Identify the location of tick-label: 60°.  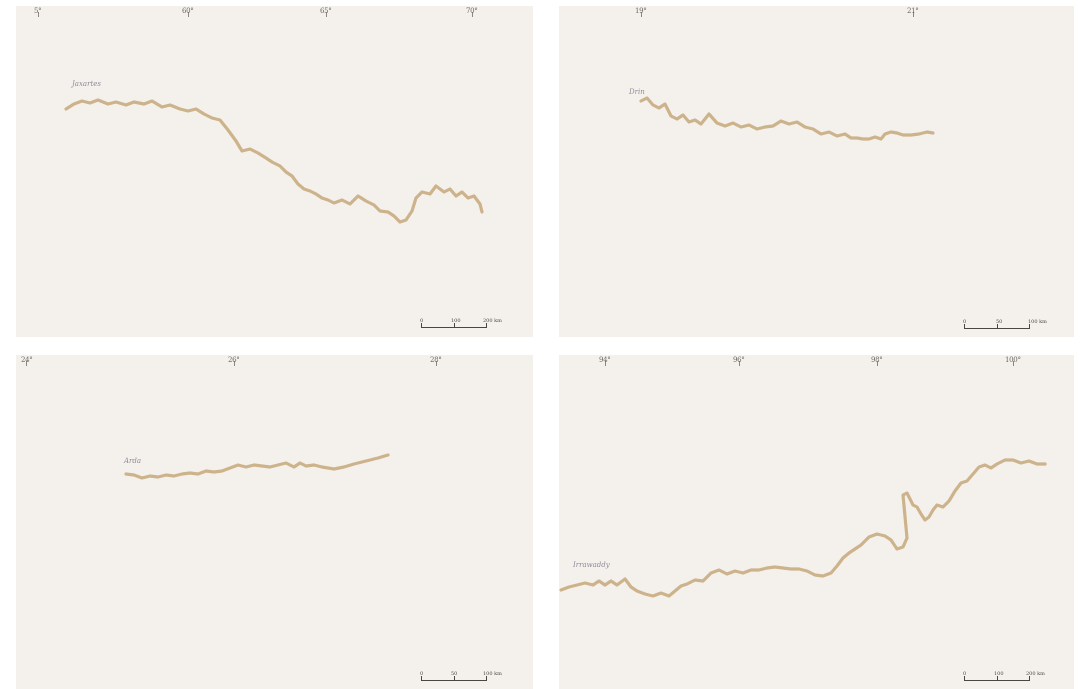
(188, 11).